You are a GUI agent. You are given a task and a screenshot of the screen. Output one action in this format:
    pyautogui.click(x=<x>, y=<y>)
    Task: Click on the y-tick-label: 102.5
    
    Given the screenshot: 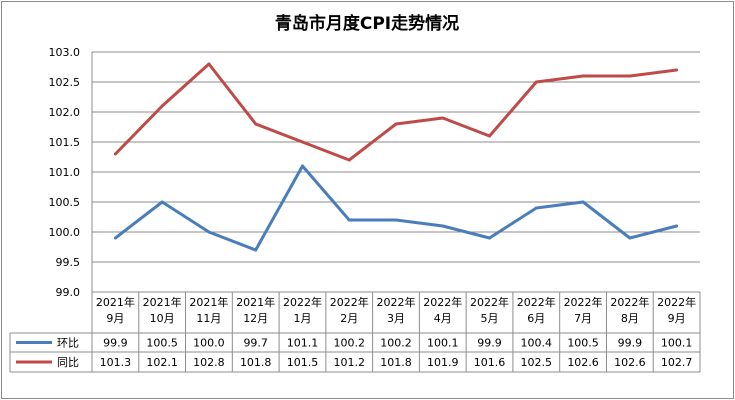 What is the action you would take?
    pyautogui.click(x=65, y=82)
    